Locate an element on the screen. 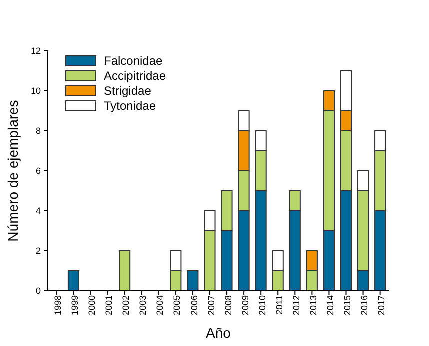  y-tick-label: 8 is located at coordinates (38, 131).